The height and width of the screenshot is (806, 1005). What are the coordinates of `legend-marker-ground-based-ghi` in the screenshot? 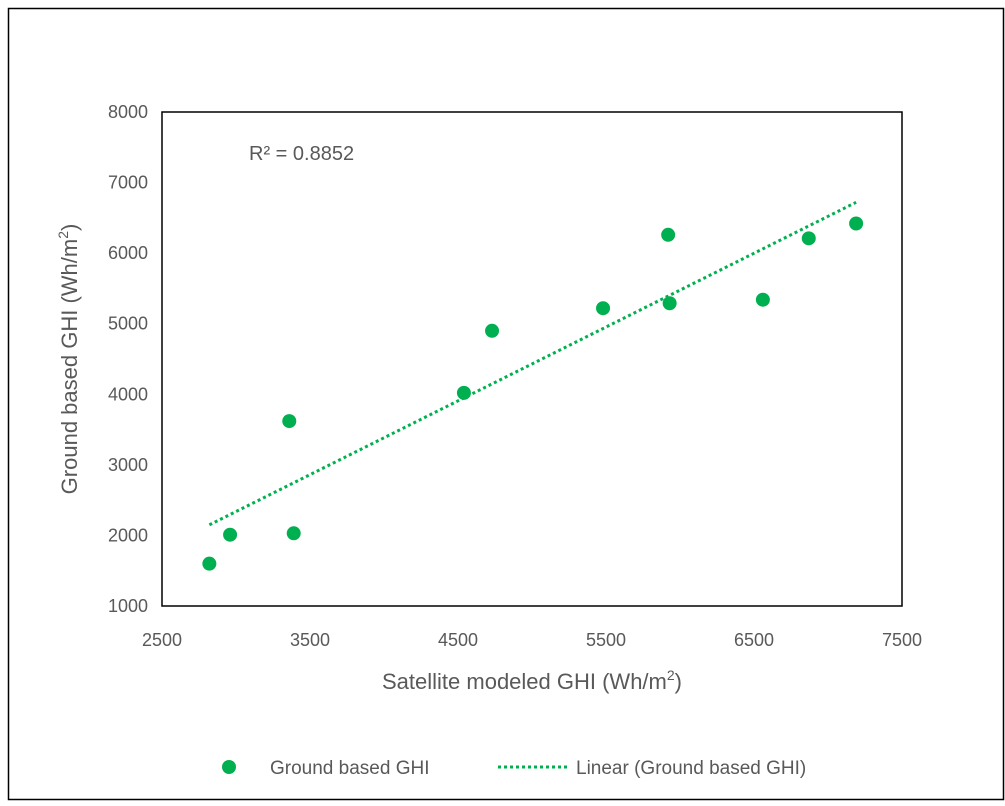 It's located at (229, 767).